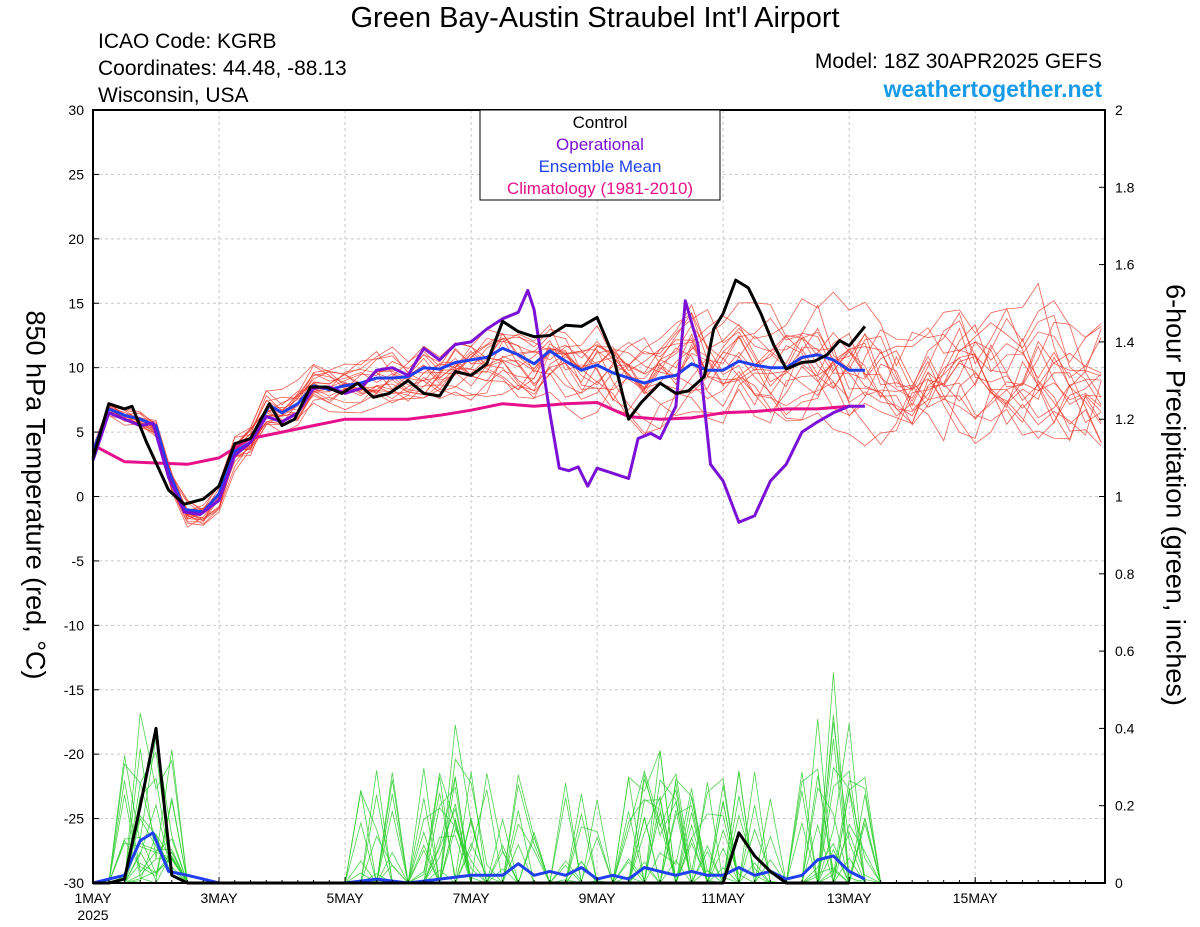  What do you see at coordinates (74, 690) in the screenshot?
I see `y-left-tick-label: -15` at bounding box center [74, 690].